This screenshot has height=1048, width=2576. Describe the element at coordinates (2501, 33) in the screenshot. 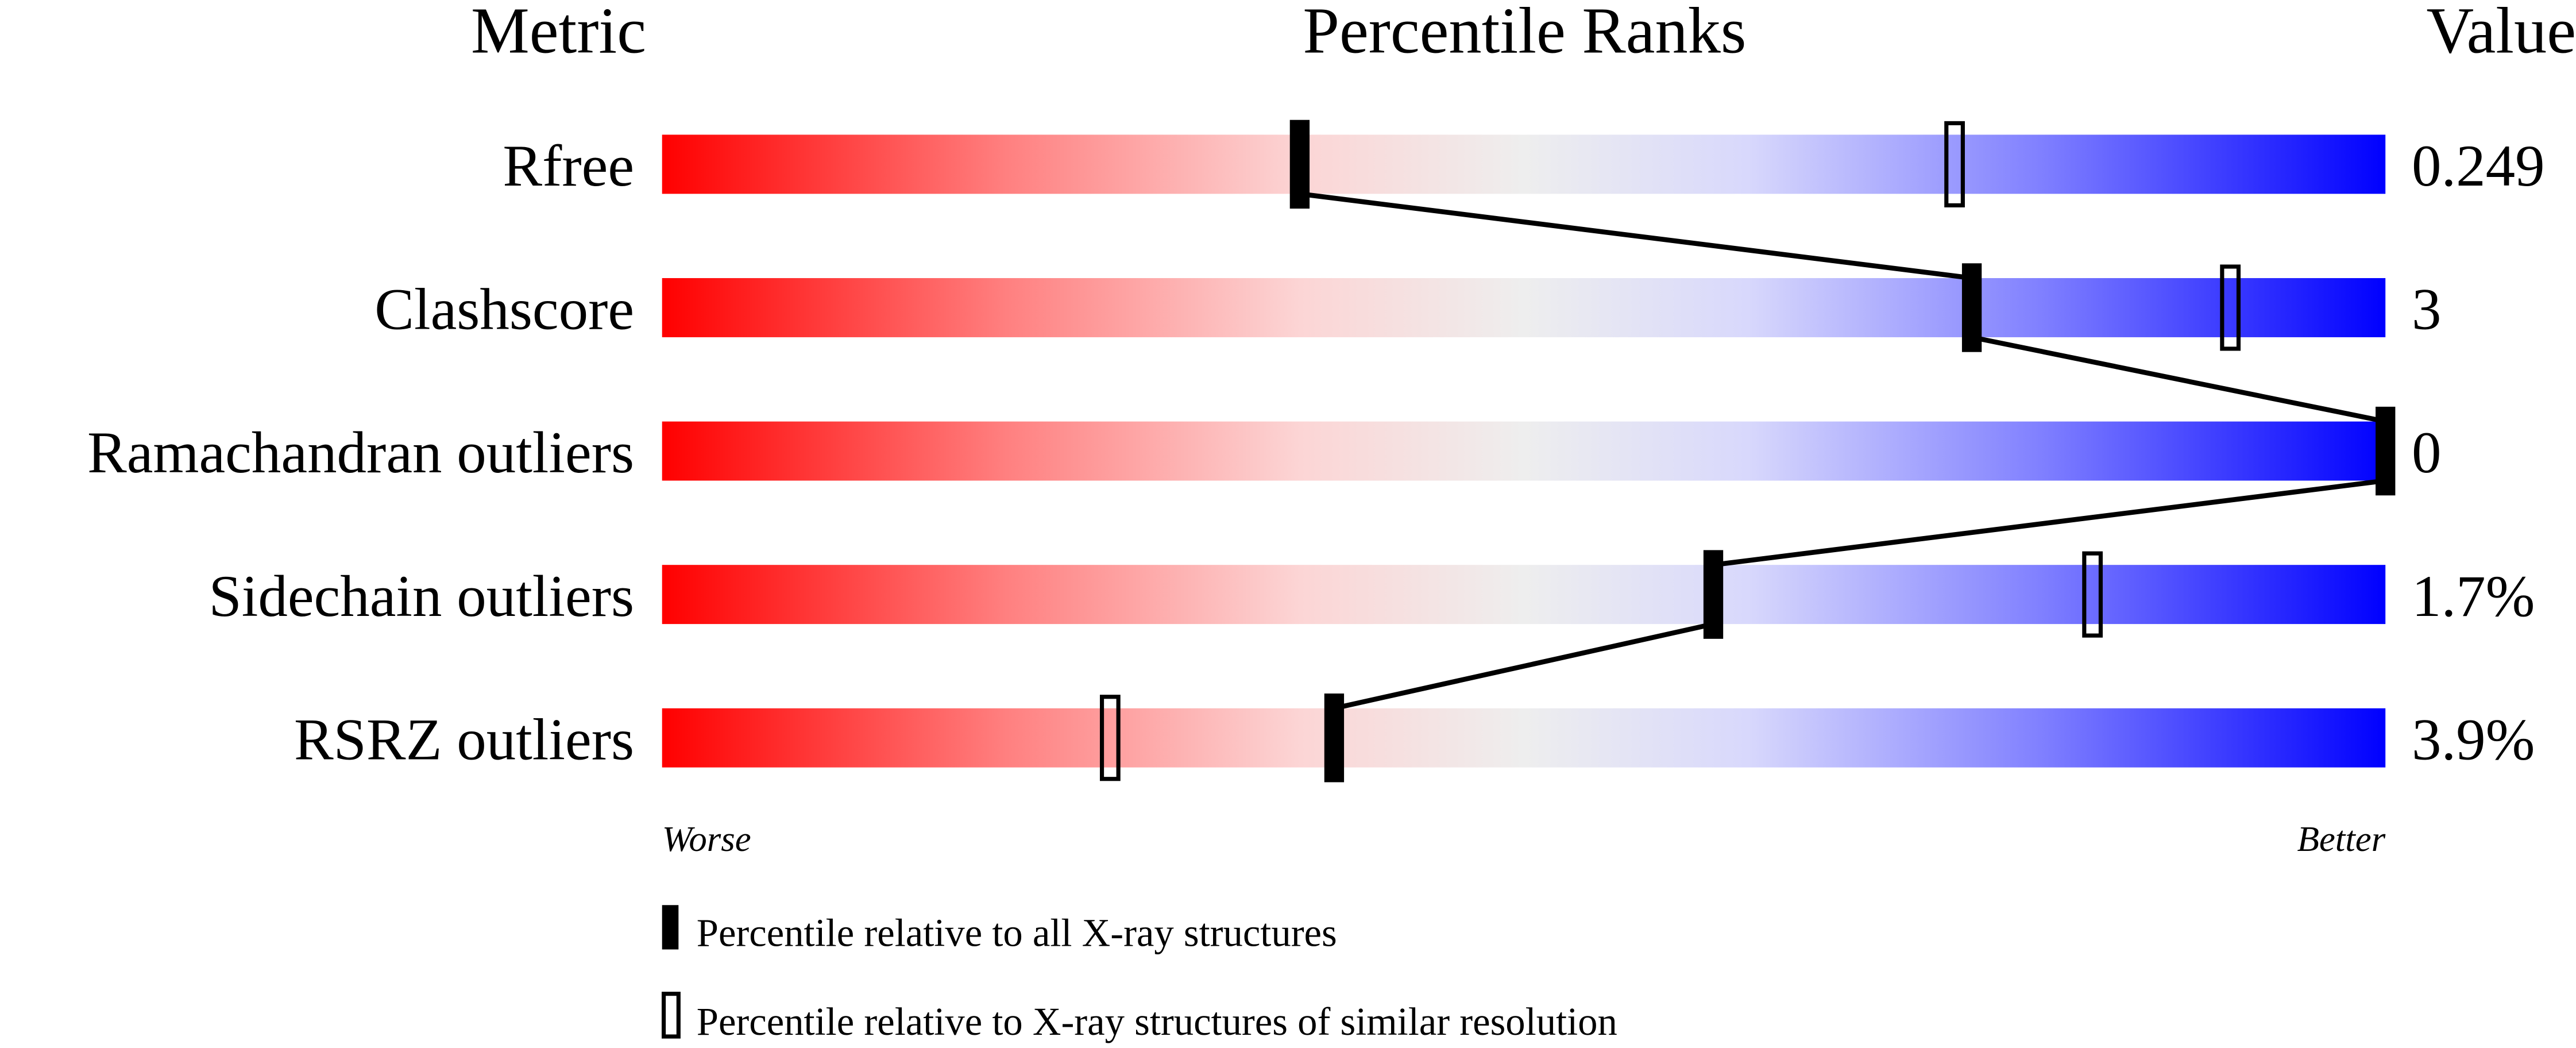

I see `header-value: Value` at that location.